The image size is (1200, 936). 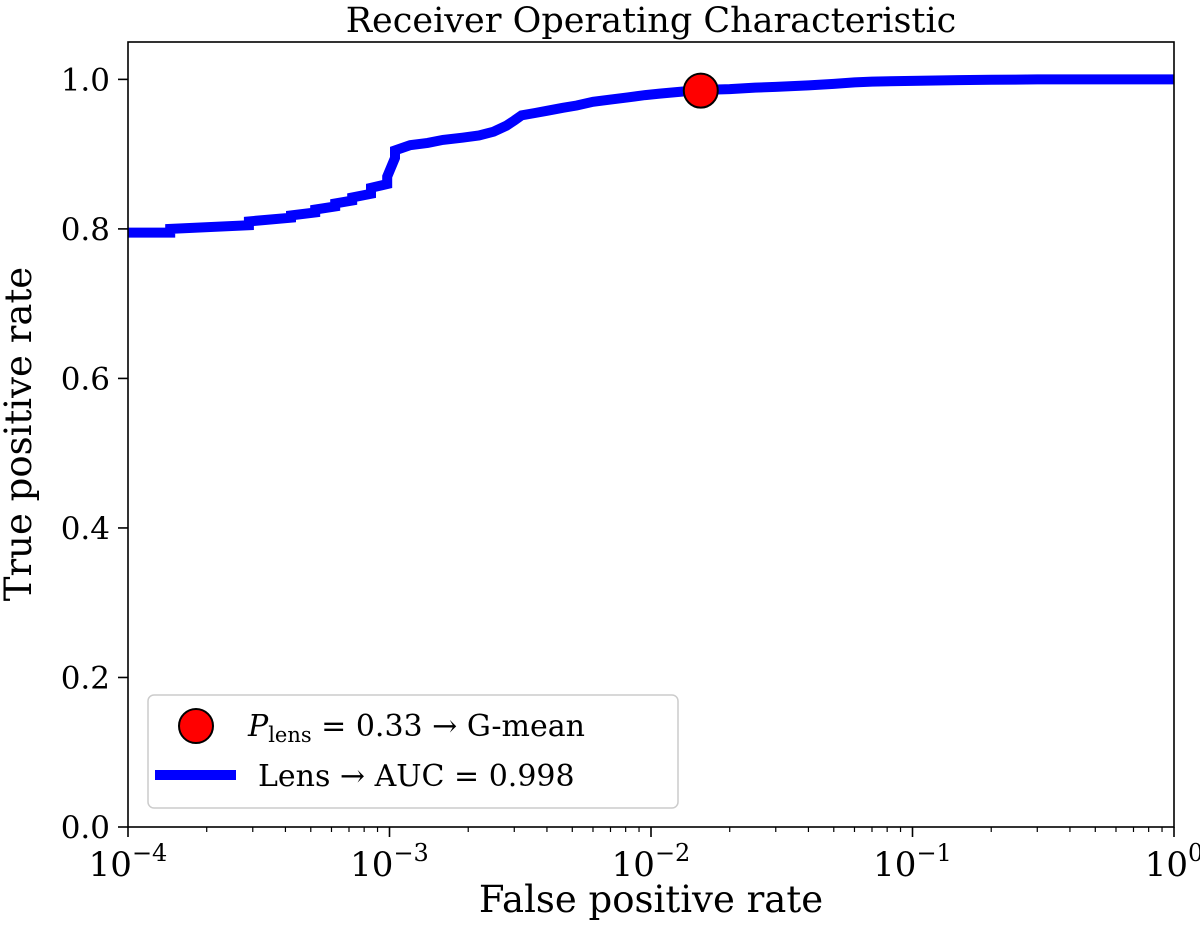 What do you see at coordinates (700, 90) in the screenshot?
I see `gmean-marker-point` at bounding box center [700, 90].